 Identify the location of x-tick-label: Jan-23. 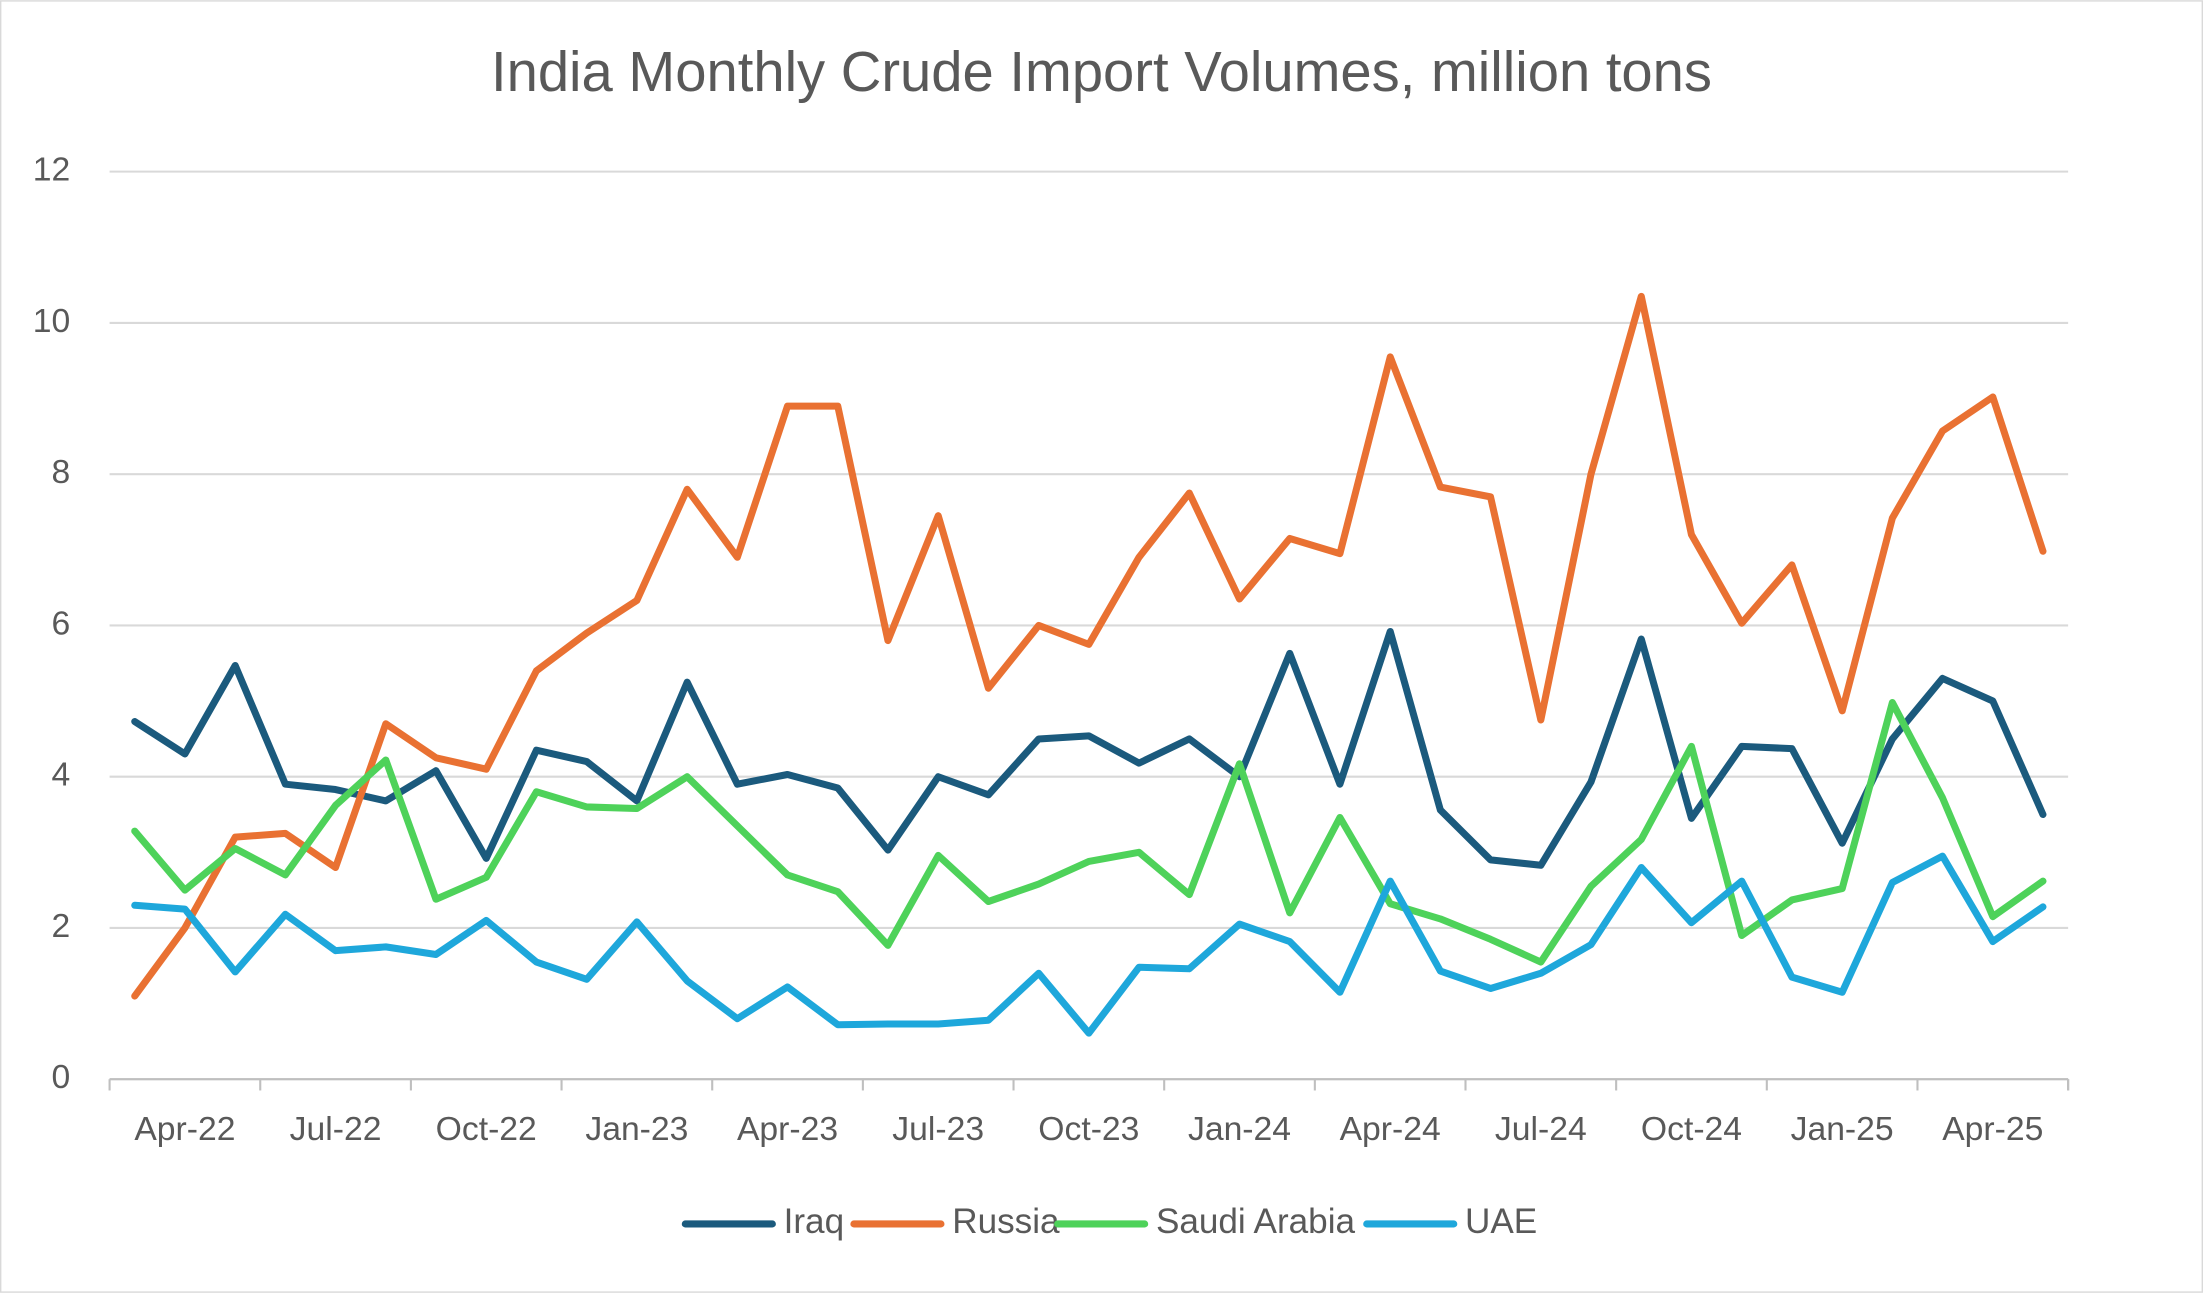
(636, 1129).